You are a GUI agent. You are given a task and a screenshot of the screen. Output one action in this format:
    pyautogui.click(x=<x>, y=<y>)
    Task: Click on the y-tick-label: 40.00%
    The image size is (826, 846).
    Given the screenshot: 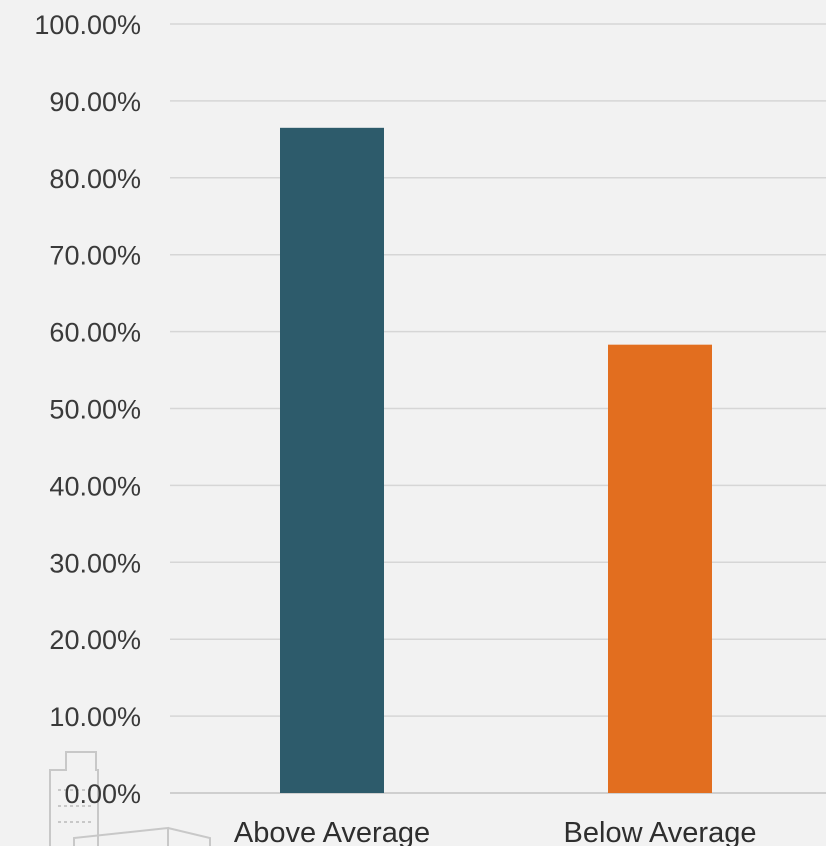 What is the action you would take?
    pyautogui.click(x=95, y=486)
    